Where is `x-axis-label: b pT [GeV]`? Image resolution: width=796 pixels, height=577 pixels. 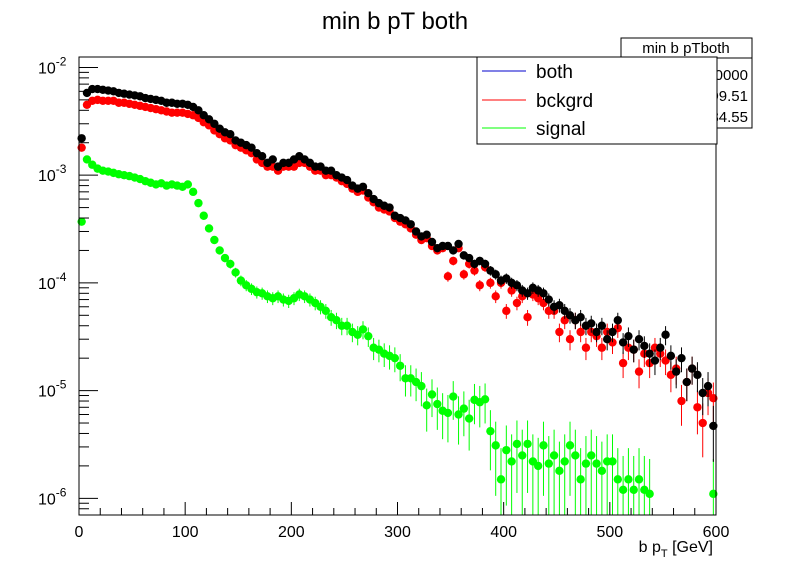
x-axis-label: b pT [GeV] is located at coordinates (676, 549).